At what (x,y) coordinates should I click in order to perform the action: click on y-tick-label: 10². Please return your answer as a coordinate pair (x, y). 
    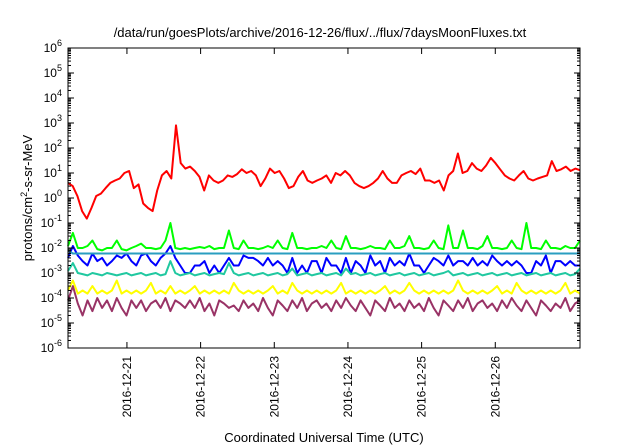
    Looking at the image, I should click on (53, 146).